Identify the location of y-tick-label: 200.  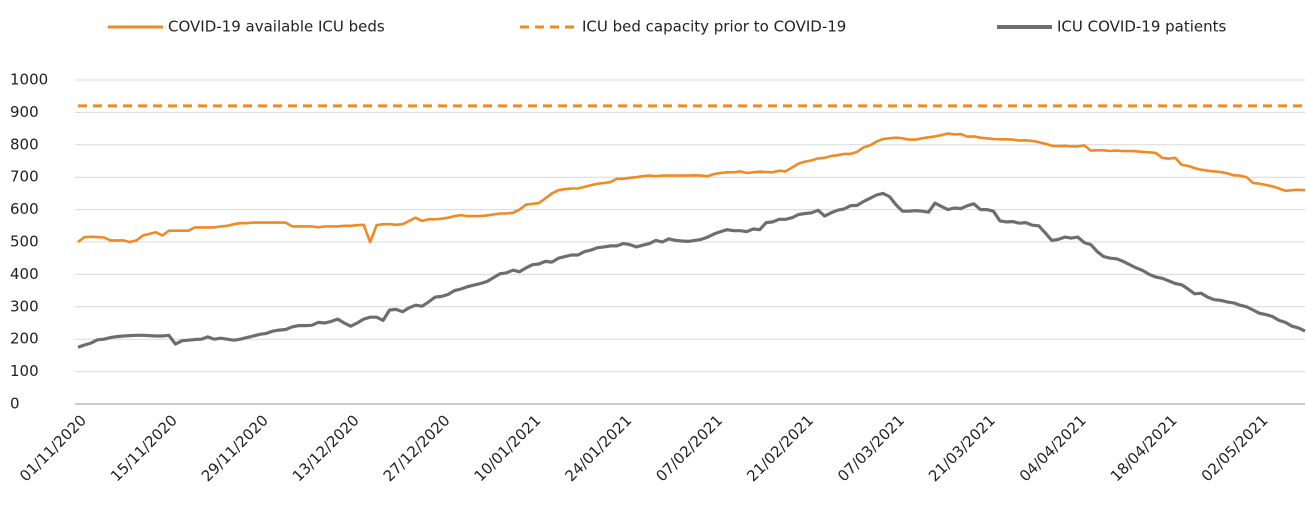
(24, 339).